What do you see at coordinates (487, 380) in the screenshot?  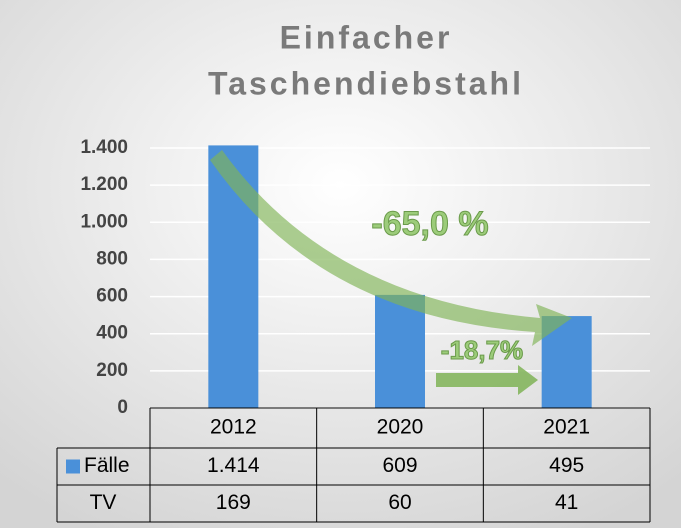 I see `trend-arrow` at bounding box center [487, 380].